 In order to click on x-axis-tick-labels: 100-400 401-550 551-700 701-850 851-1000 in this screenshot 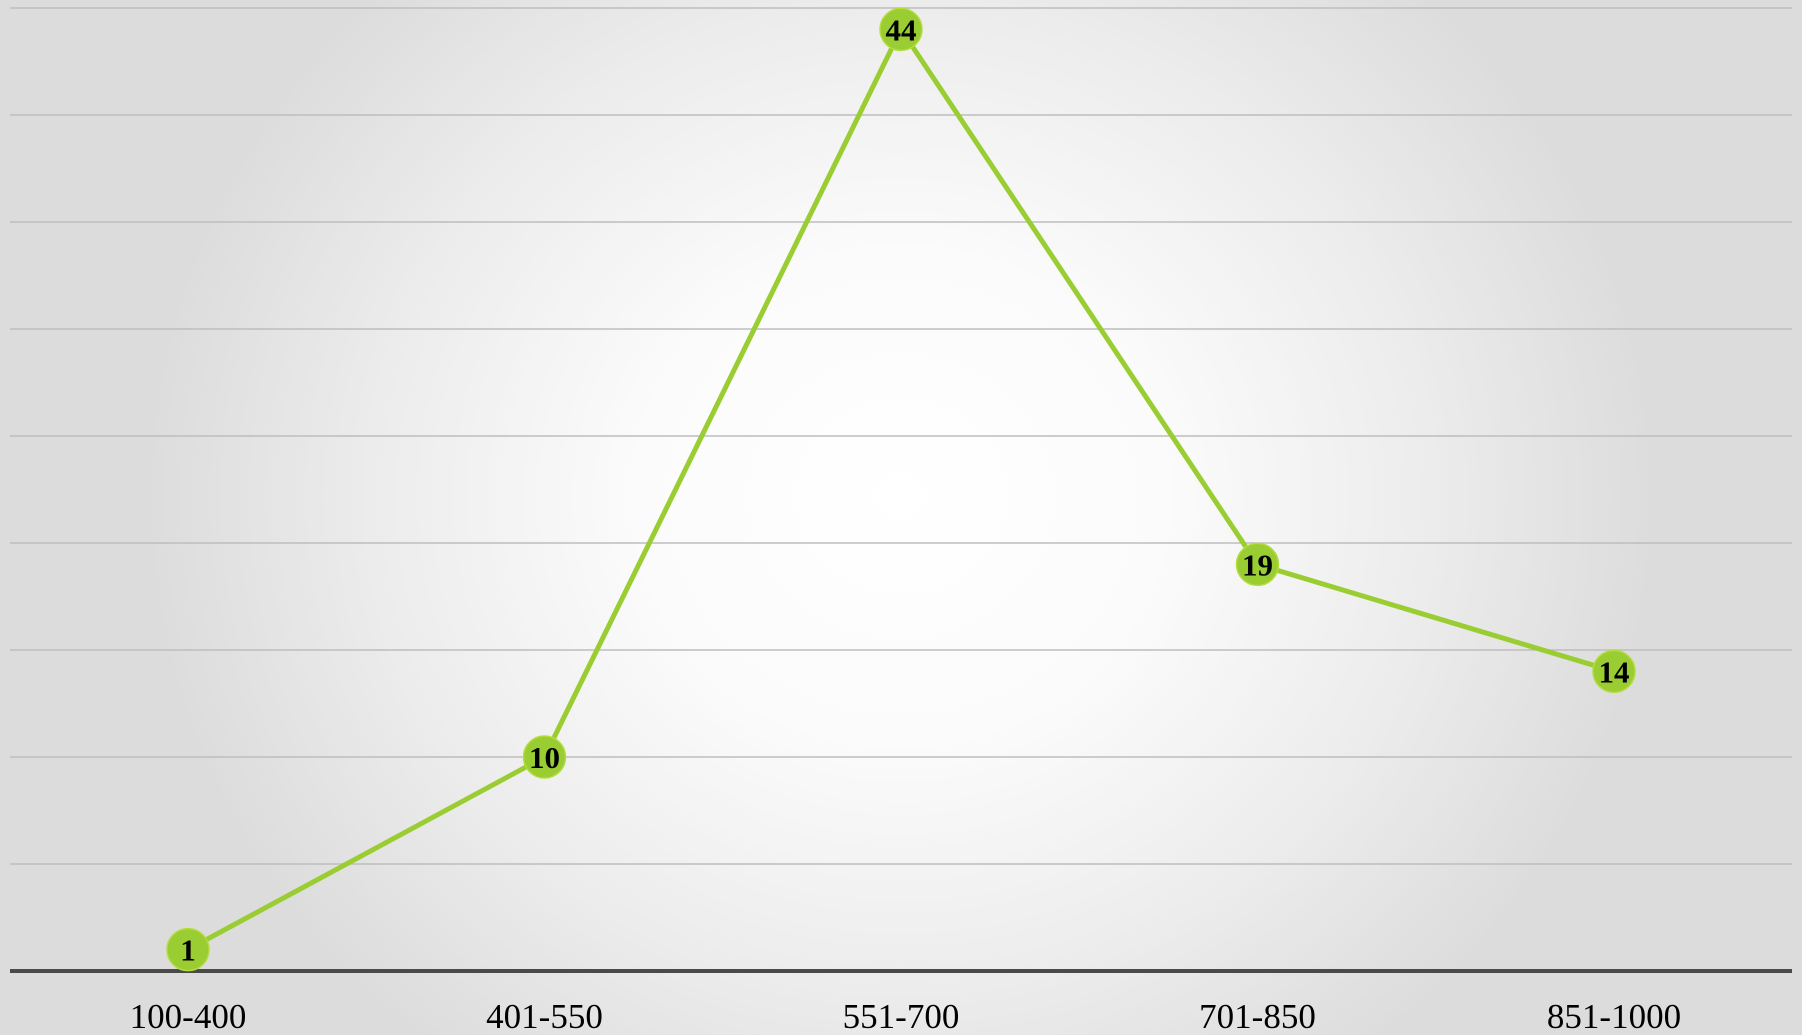, I will do `click(905, 1016)`.